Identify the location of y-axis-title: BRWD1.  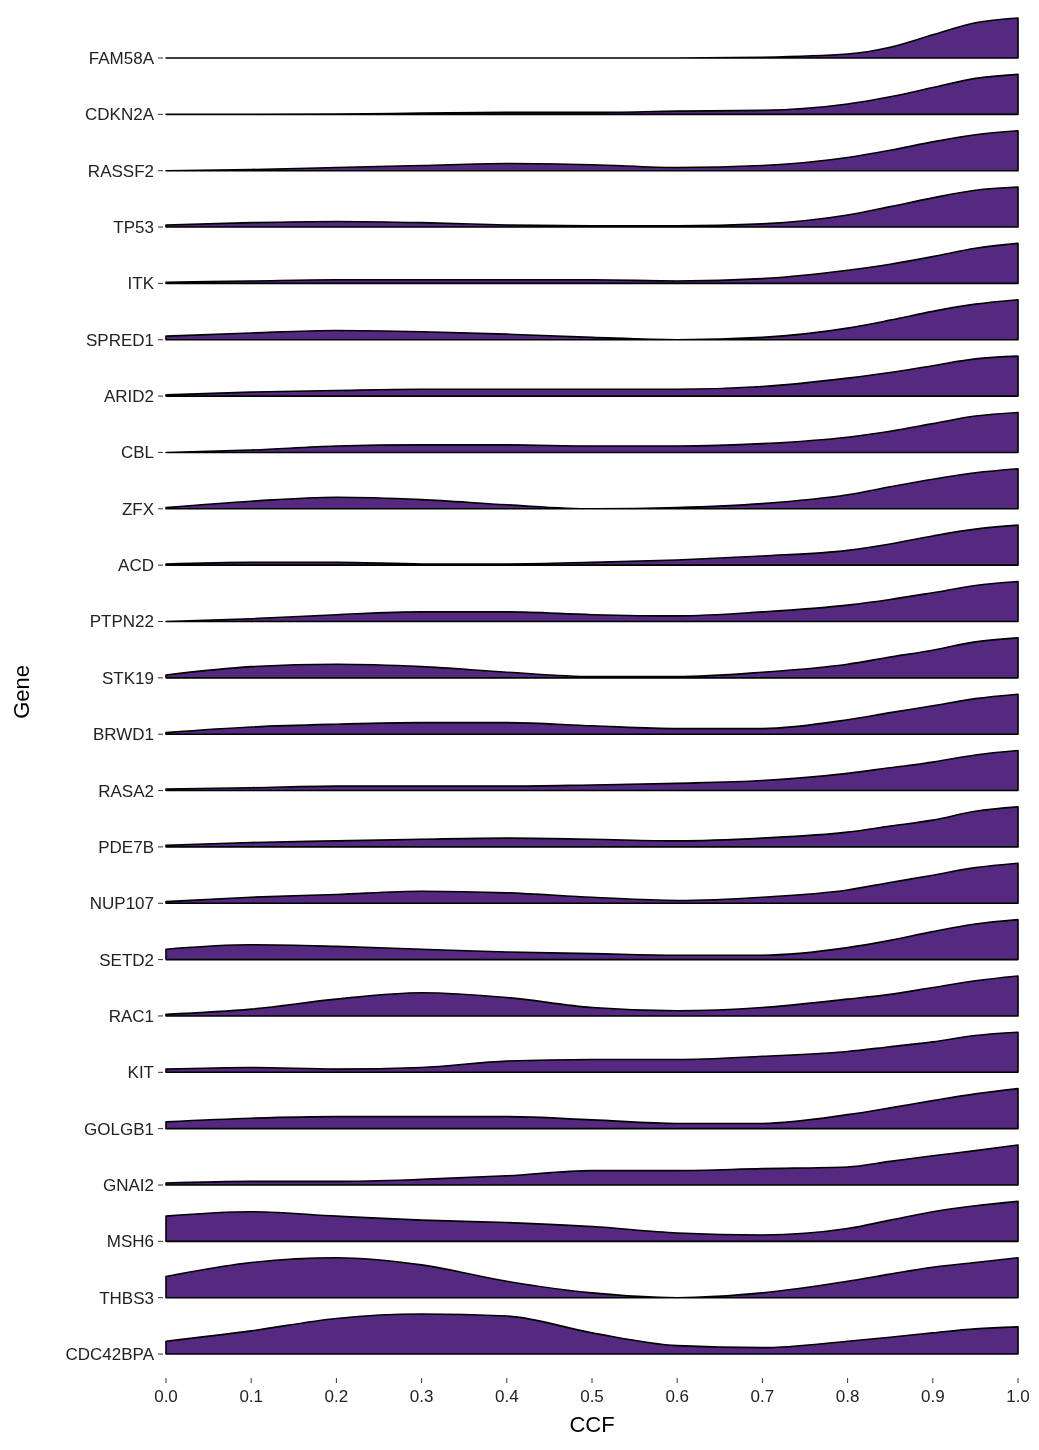
(123, 735).